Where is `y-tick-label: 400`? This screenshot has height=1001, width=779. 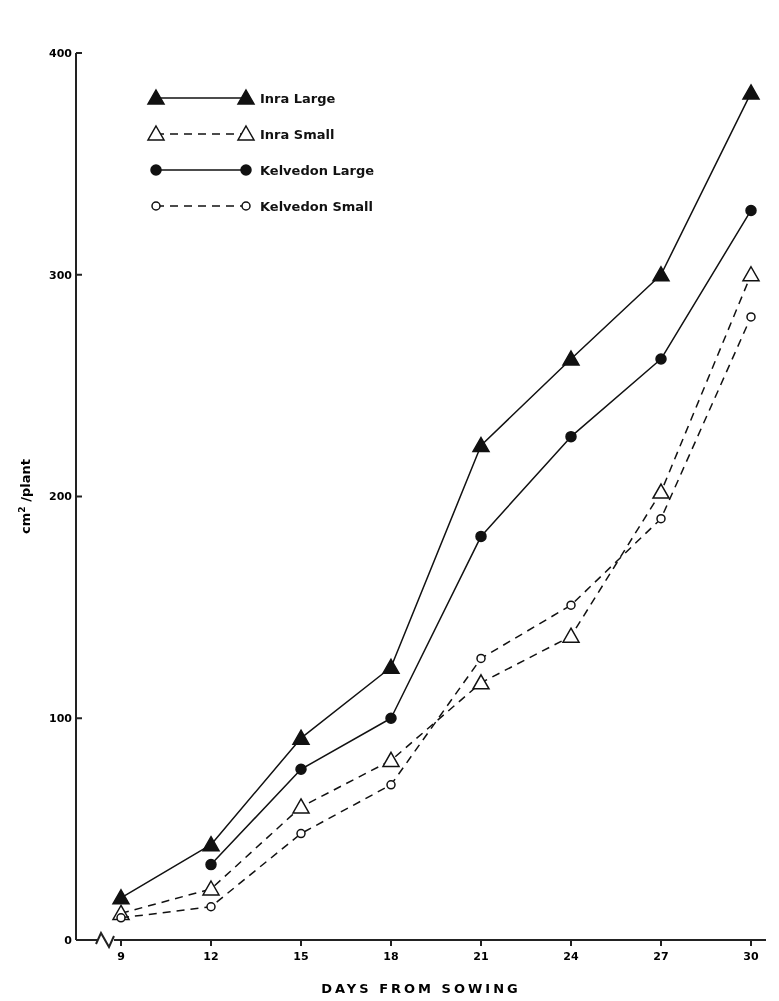
y-tick-label: 400 is located at coordinates (61, 53).